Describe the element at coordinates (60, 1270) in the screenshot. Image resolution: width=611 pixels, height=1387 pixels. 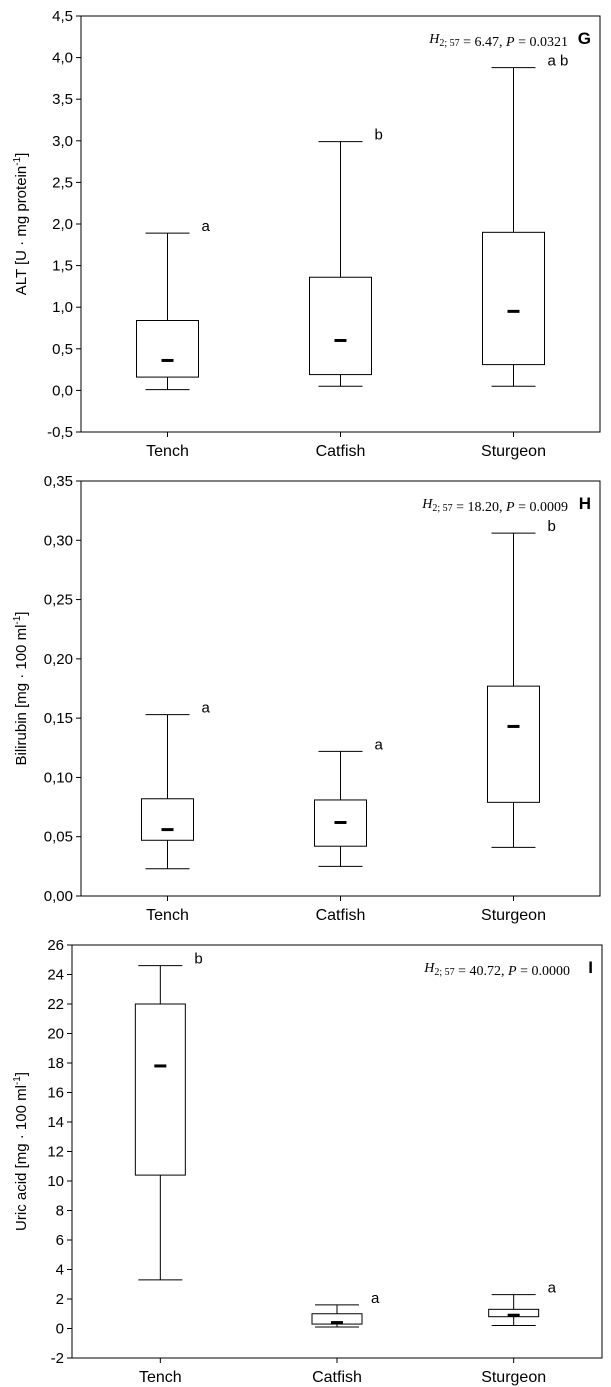
I see `y-tick-label: 4` at that location.